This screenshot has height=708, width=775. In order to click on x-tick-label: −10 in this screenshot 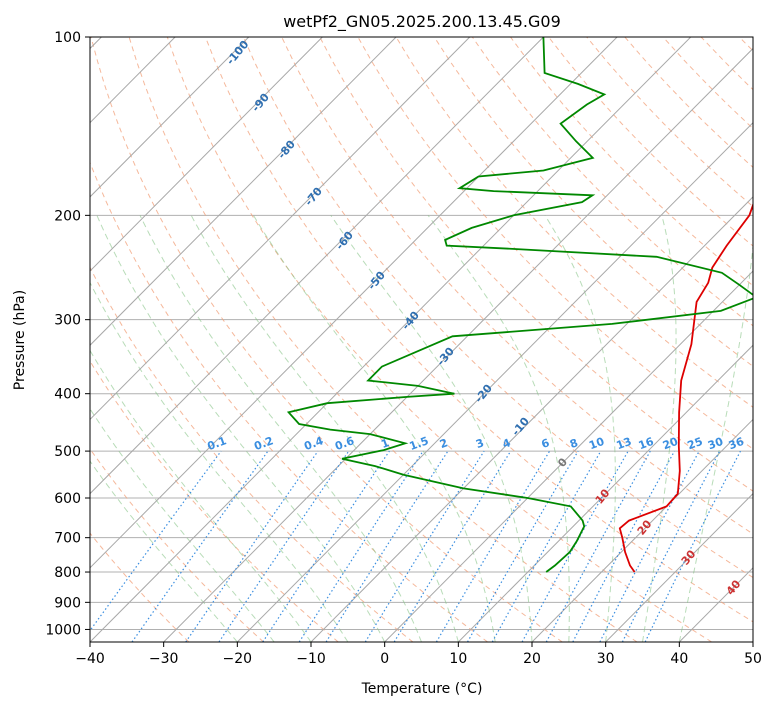, I will do `click(311, 659)`.